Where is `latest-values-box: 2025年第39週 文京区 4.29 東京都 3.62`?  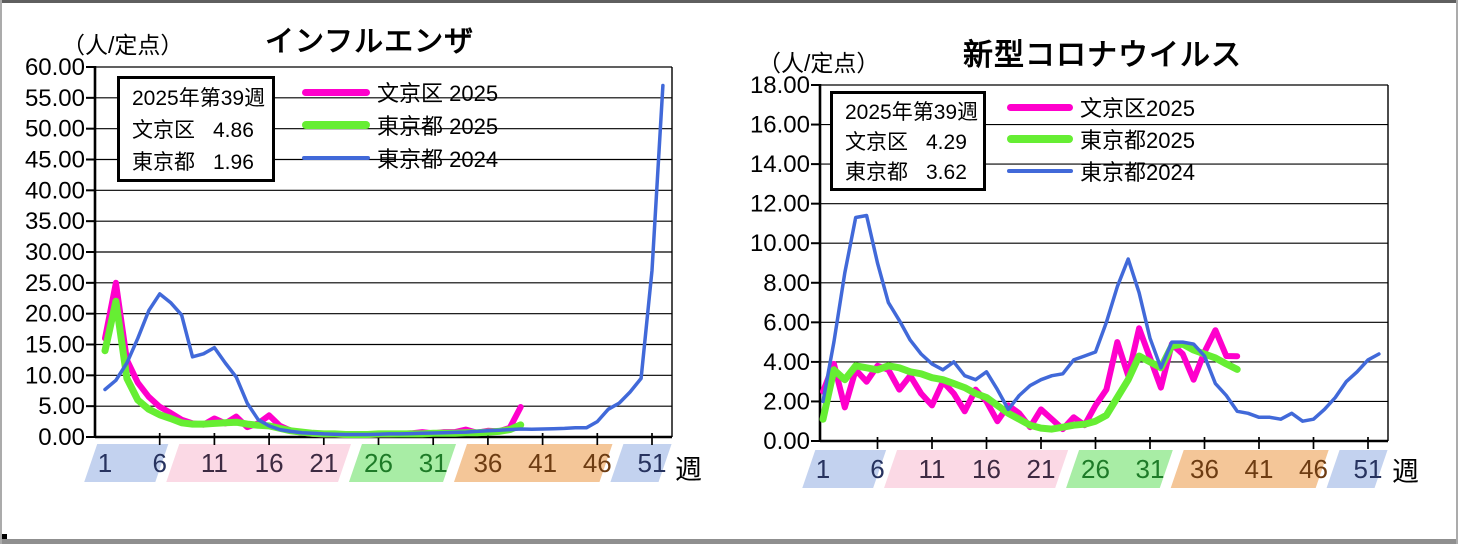 latest-values-box: 2025年第39週 文京区 4.29 東京都 3.62 is located at coordinates (908, 141).